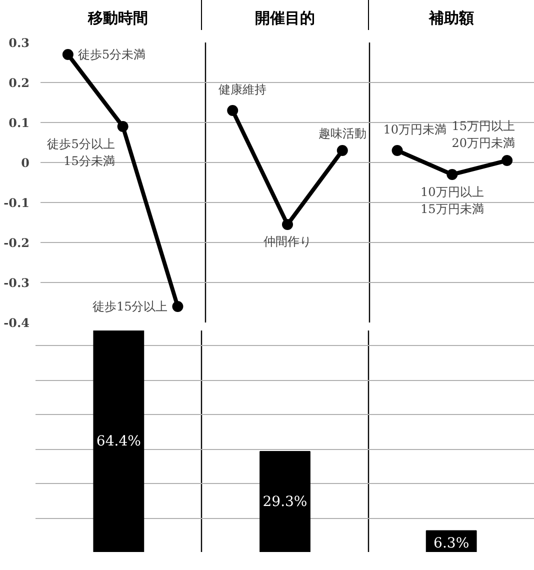 The height and width of the screenshot is (570, 534). I want to click on y-tick-label: 0.1, so click(19, 123).